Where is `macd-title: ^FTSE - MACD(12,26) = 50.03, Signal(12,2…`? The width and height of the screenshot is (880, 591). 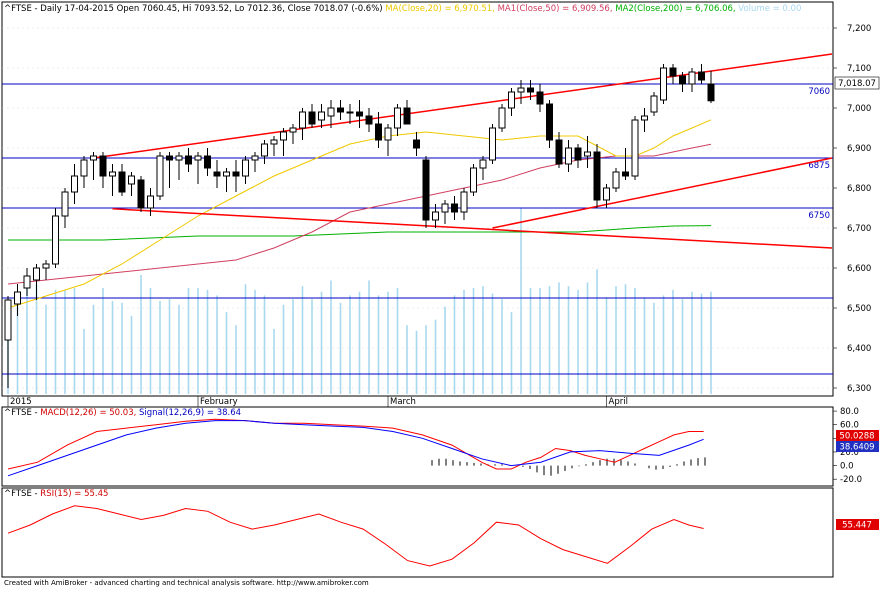
macd-title: ^FTSE - MACD(12,26) = 50.03, Signal(12,2… is located at coordinates (122, 413).